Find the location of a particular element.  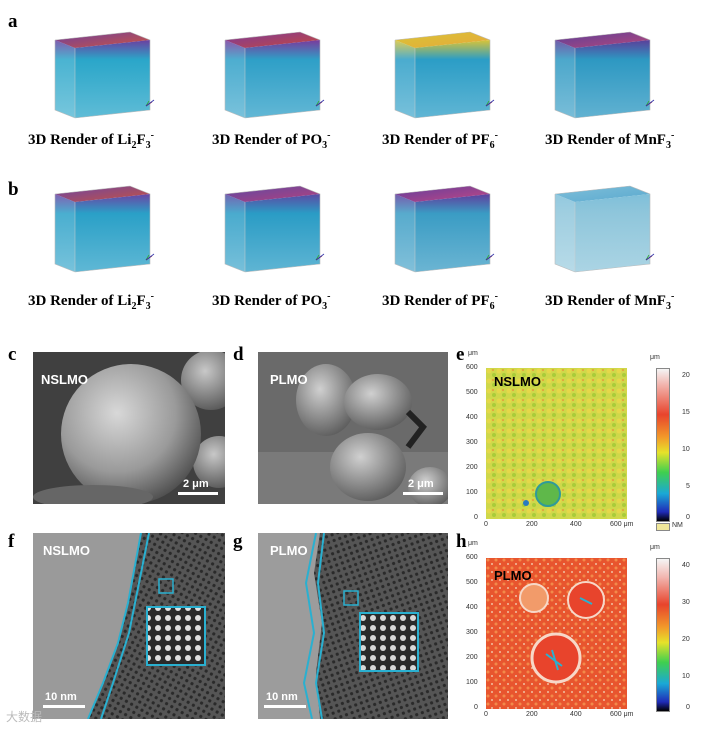

sem-tag-nslmo: NSLMO is located at coordinates (64, 379).